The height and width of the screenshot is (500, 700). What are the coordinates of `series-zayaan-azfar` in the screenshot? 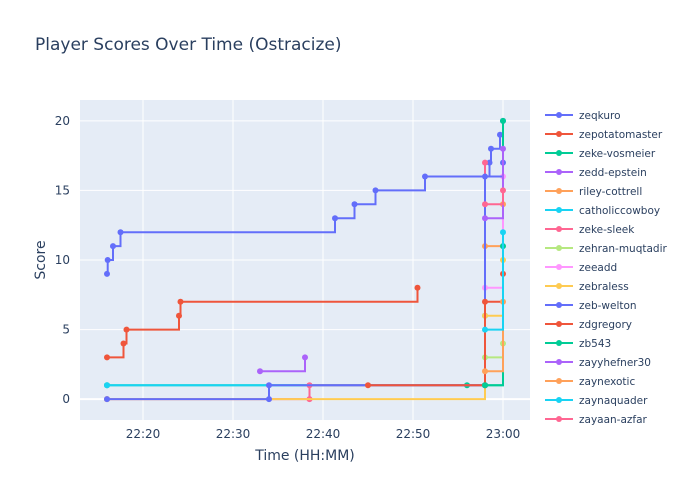 It's located at (494, 197).